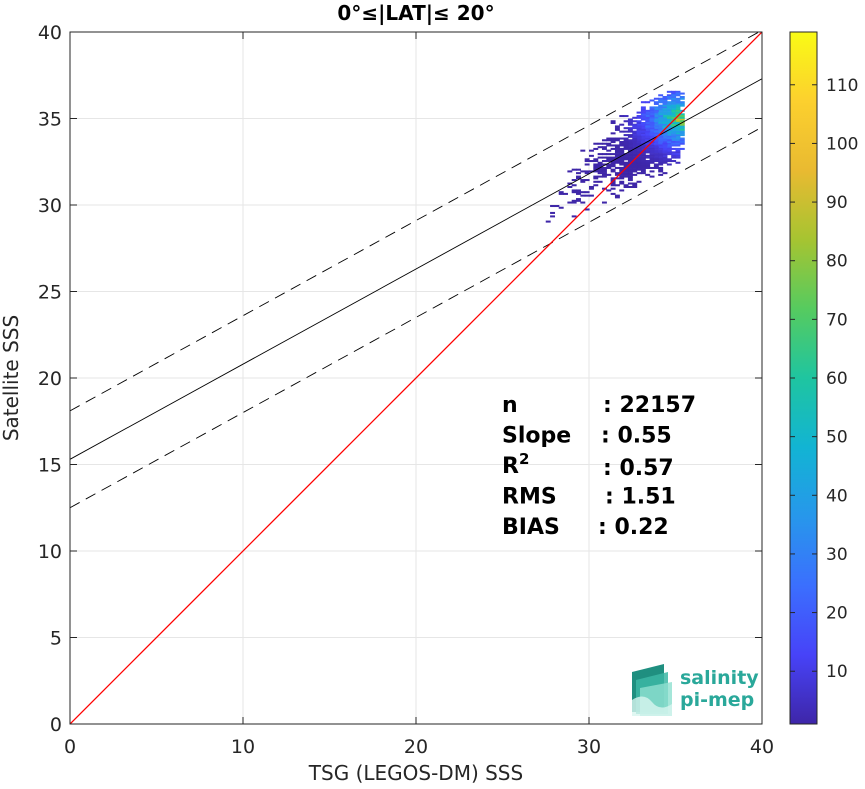  I want to click on colorbar-tick-label: 30, so click(837, 555).